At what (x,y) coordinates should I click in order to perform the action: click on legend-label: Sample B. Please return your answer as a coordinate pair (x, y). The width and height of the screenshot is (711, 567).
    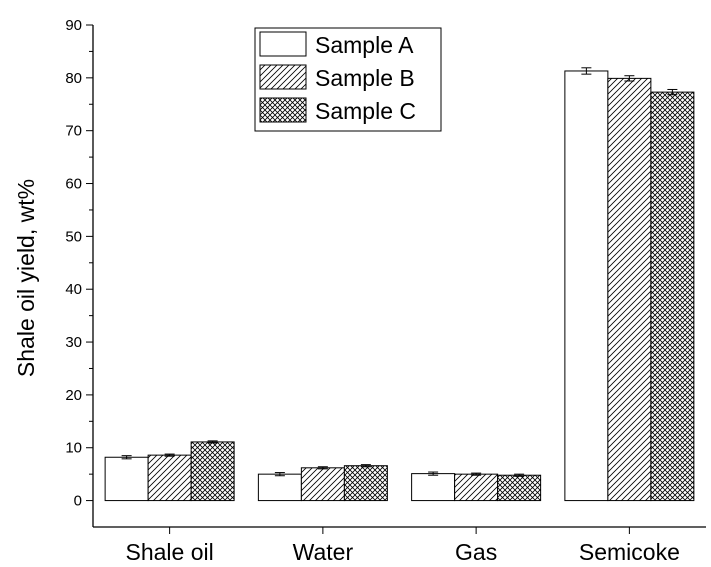
    Looking at the image, I should click on (365, 78).